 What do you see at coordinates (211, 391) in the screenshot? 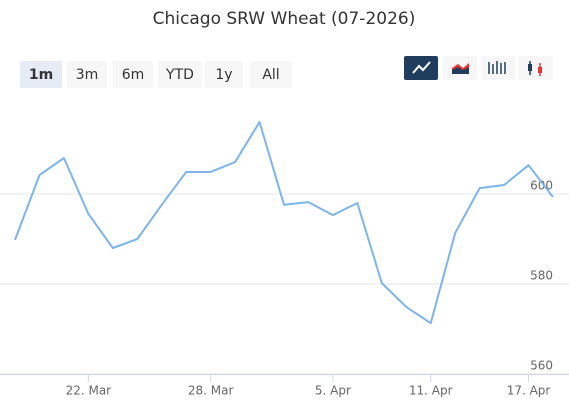
I see `x-tick-label: 28. Mar` at bounding box center [211, 391].